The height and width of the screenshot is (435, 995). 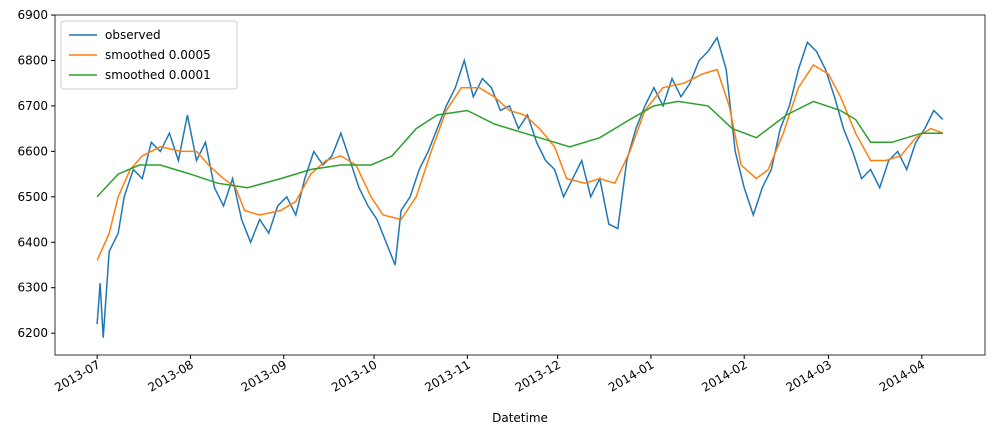 What do you see at coordinates (447, 375) in the screenshot?
I see `x-tick-label: 2013-11` at bounding box center [447, 375].